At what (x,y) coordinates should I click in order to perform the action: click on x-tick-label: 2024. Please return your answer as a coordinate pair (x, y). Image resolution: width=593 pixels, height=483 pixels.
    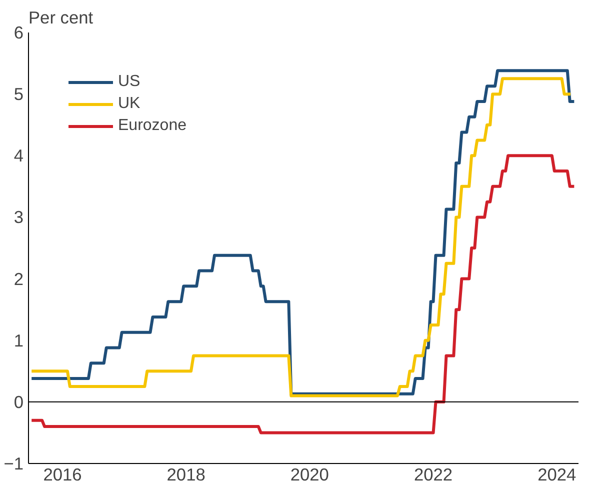
    Looking at the image, I should click on (557, 473).